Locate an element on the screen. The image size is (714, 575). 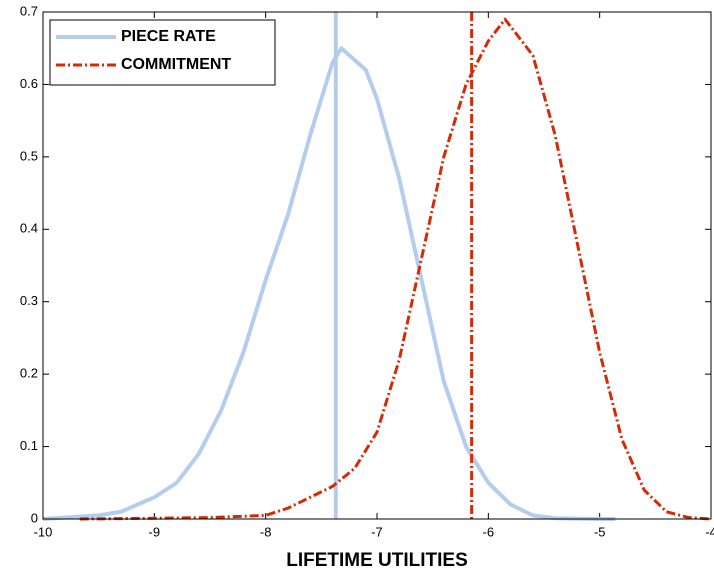
y-tick-label: 0.4 is located at coordinates (29, 228).